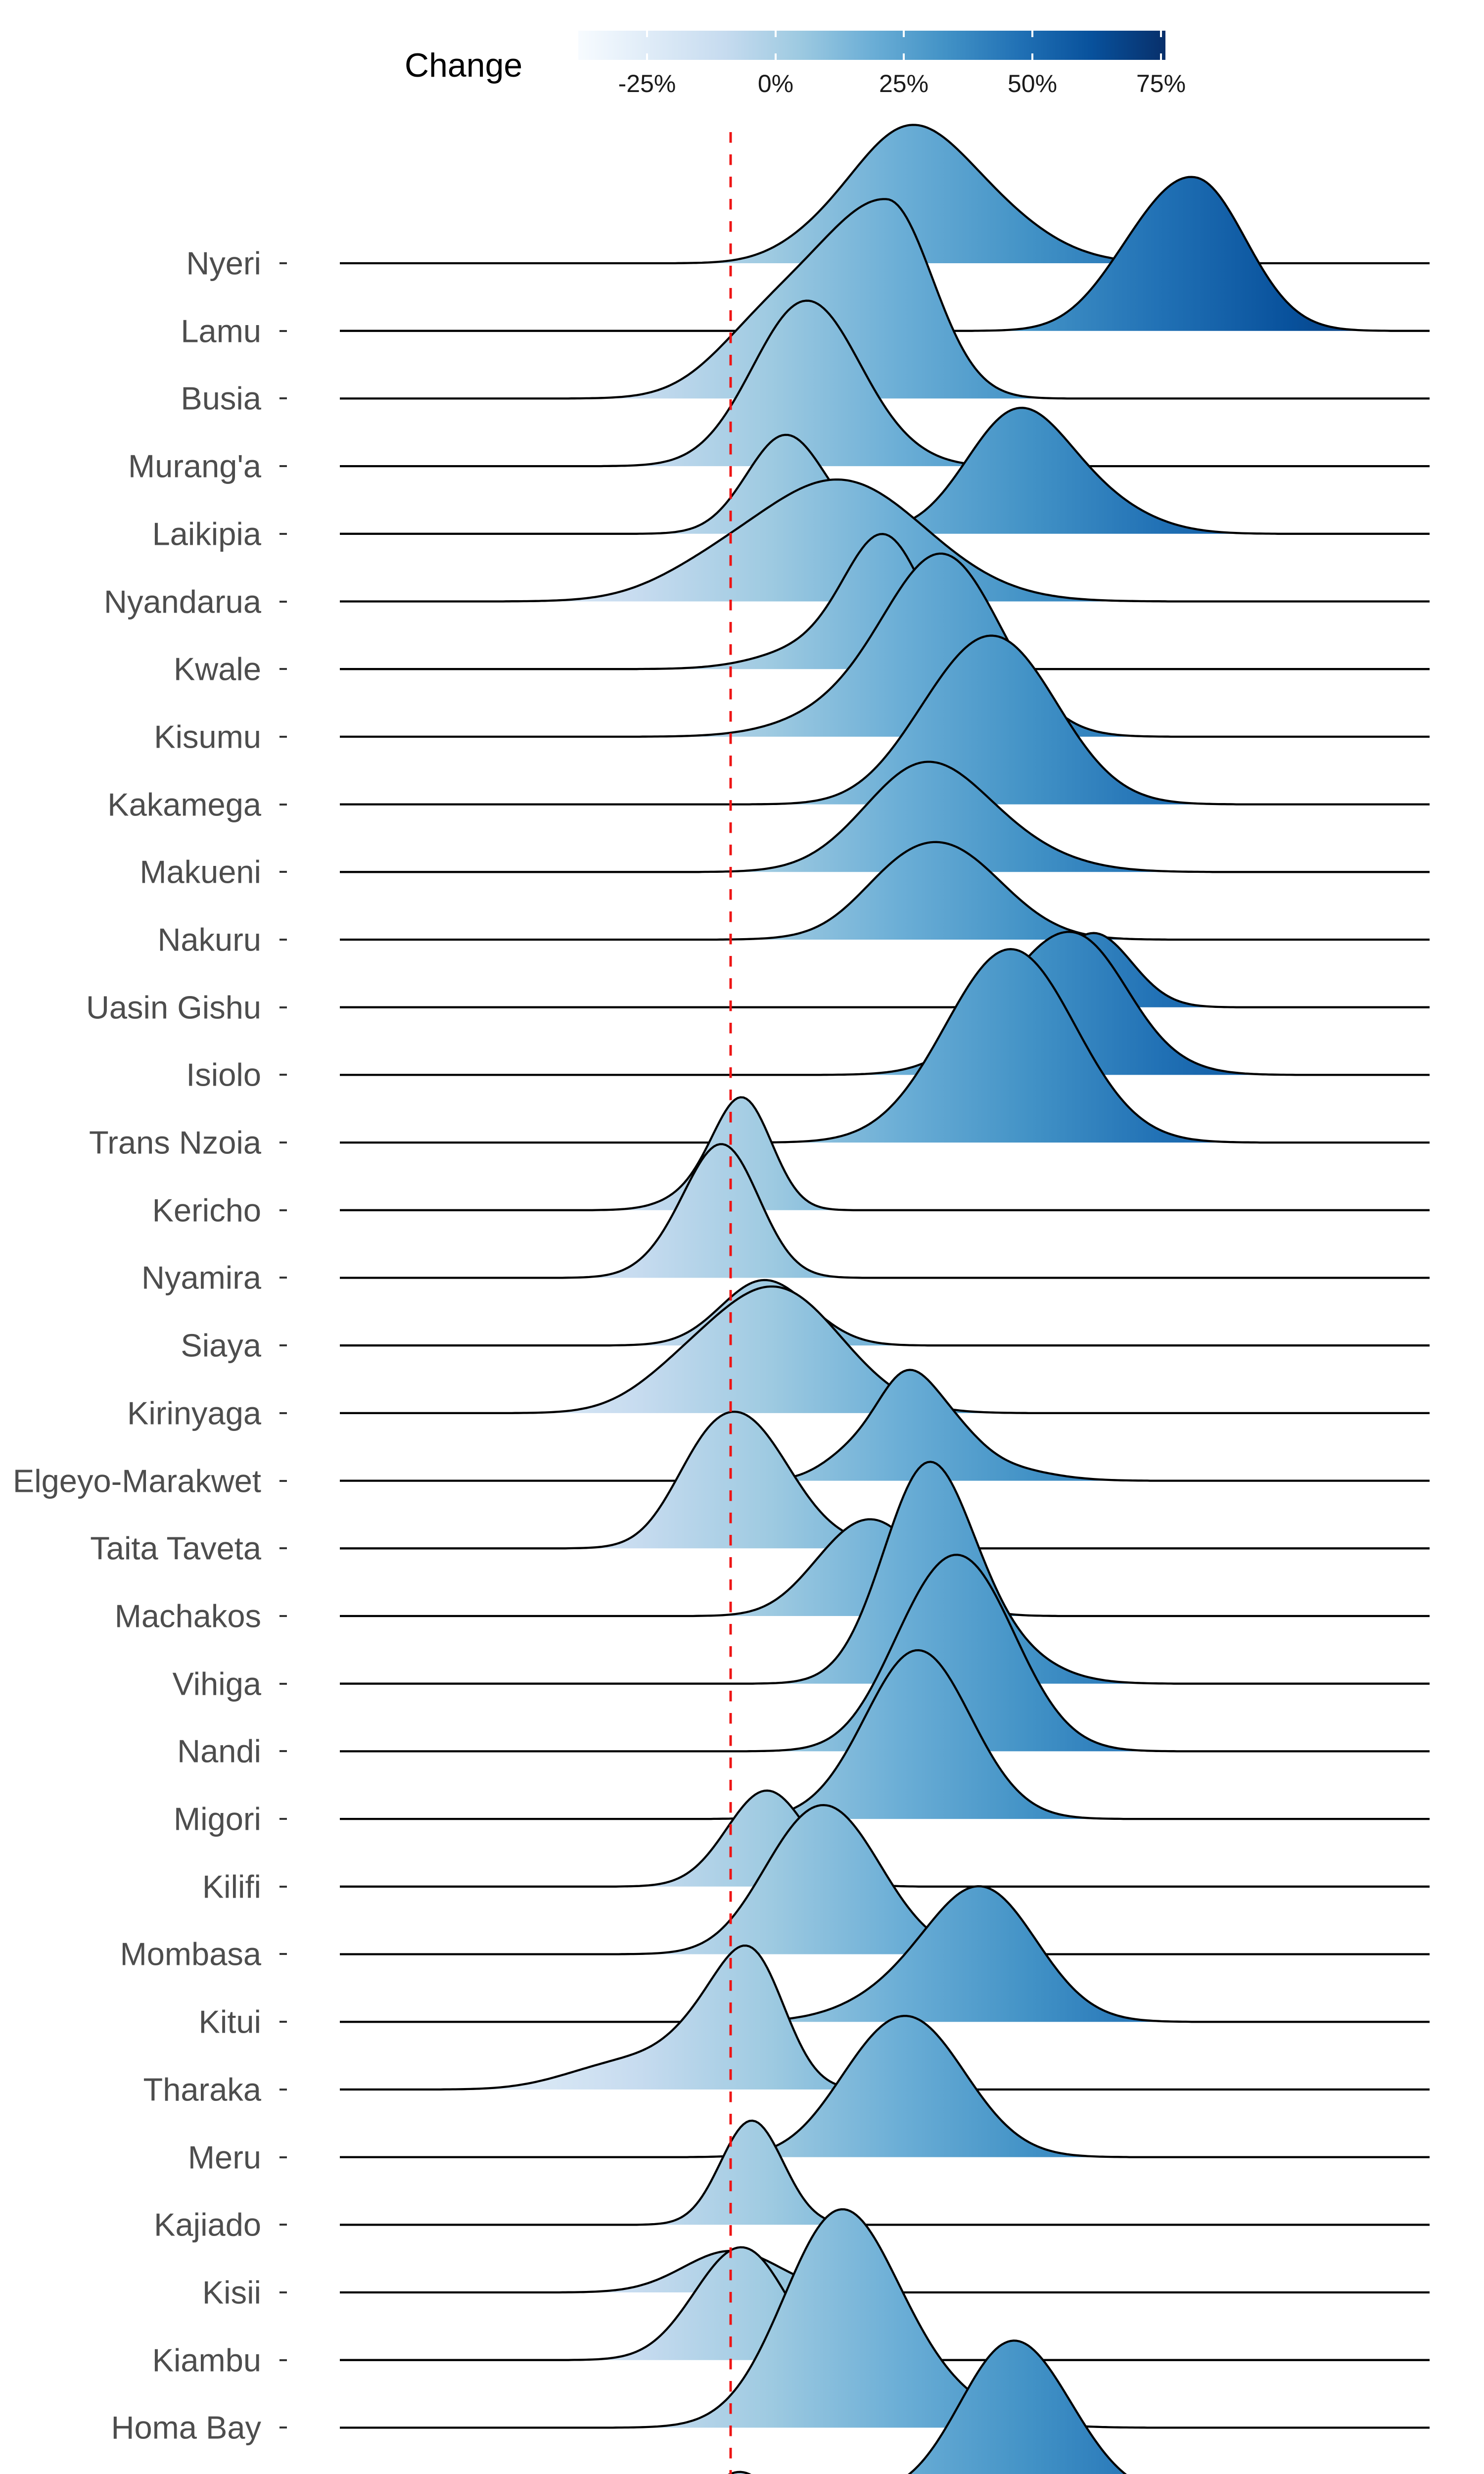 The height and width of the screenshot is (2474, 1484). Describe the element at coordinates (186, 2428) in the screenshot. I see `svg-text: Homa Bay` at that location.